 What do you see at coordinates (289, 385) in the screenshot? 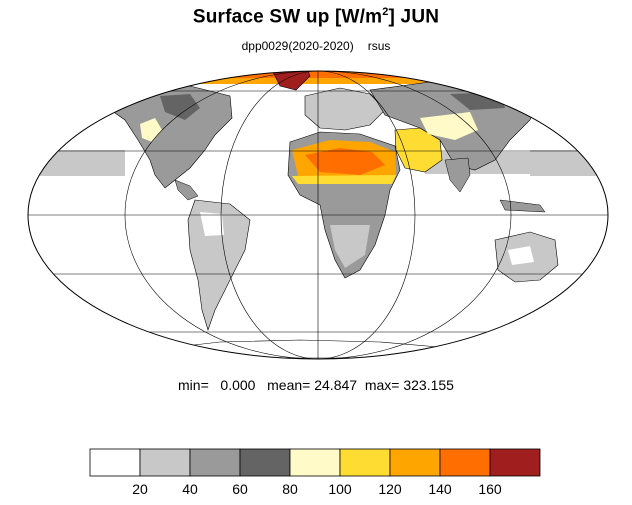
I see `mean-label: mean=` at bounding box center [289, 385].